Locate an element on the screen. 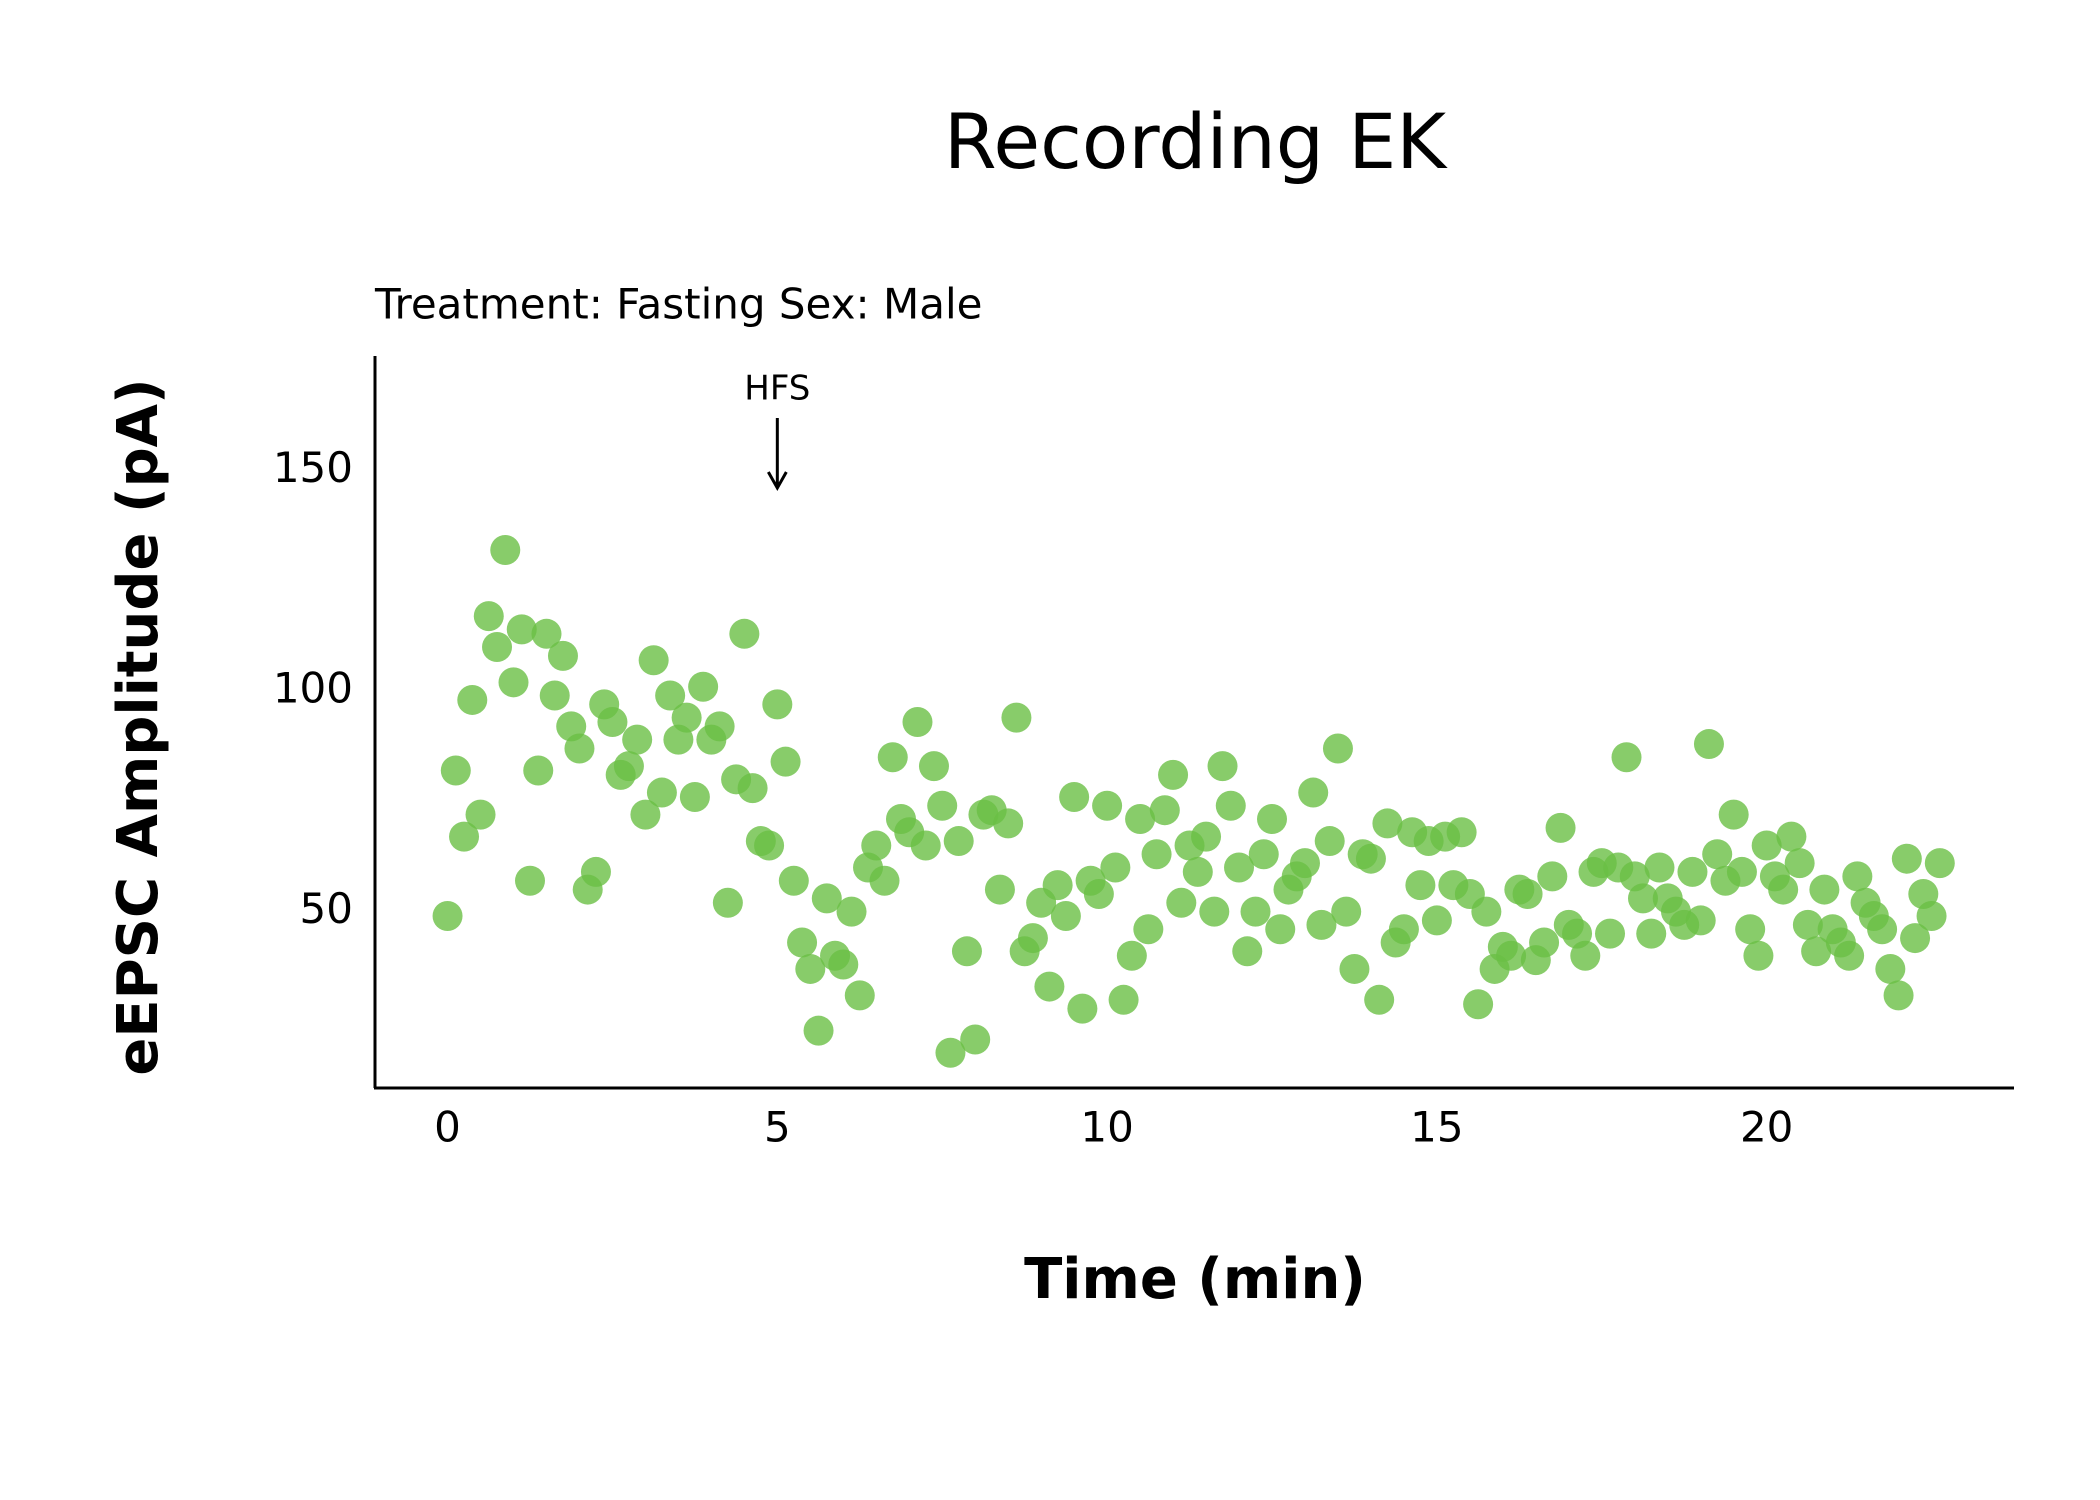  y-tick-label: 150 is located at coordinates (313, 467).